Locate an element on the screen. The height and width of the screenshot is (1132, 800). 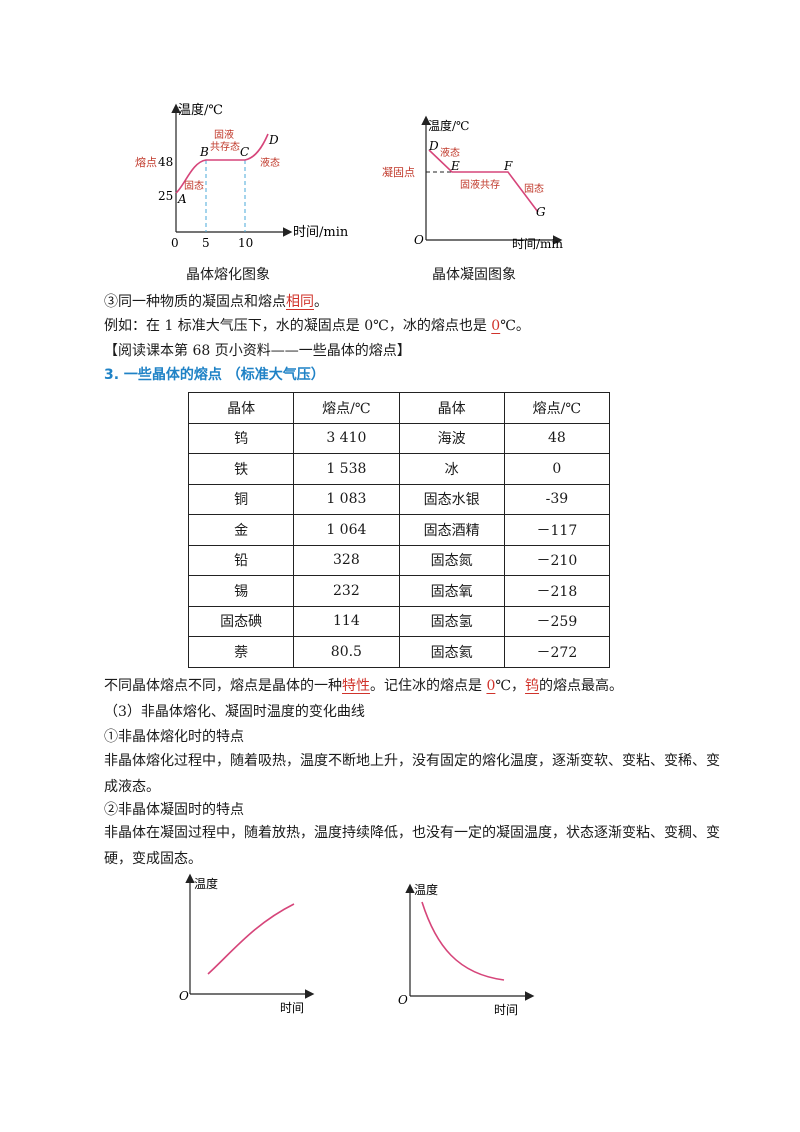
point-a: A is located at coordinates (182, 199).